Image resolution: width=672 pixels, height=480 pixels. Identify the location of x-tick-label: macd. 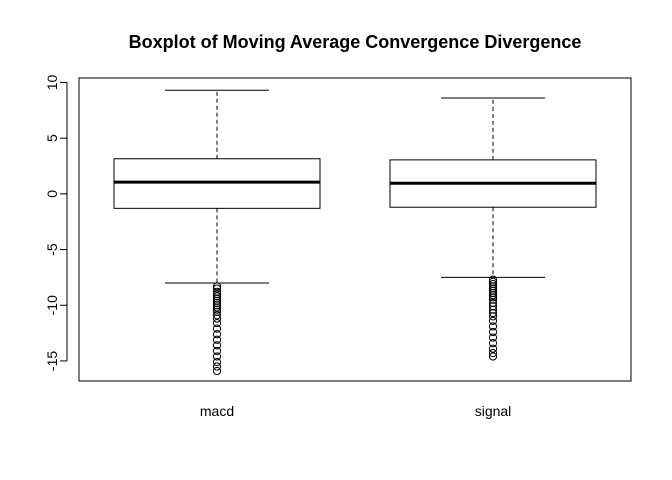
(217, 411).